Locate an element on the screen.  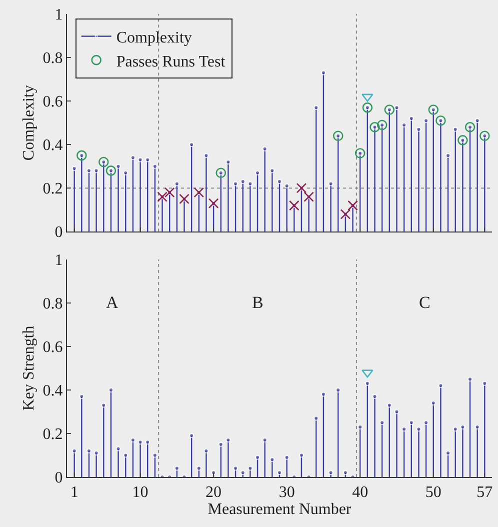
x-tick-label: 57 is located at coordinates (484, 493).